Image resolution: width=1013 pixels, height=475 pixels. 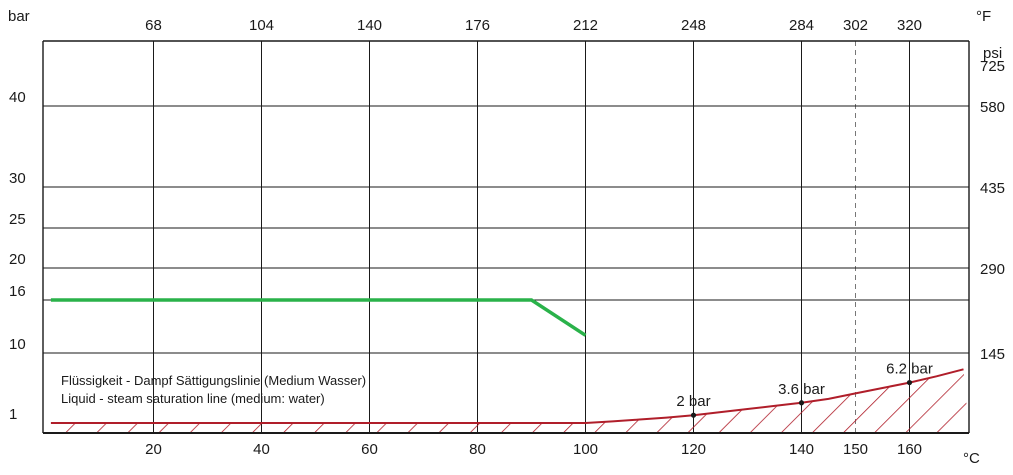 What do you see at coordinates (693, 449) in the screenshot?
I see `x-bottom-tick-label: 120` at bounding box center [693, 449].